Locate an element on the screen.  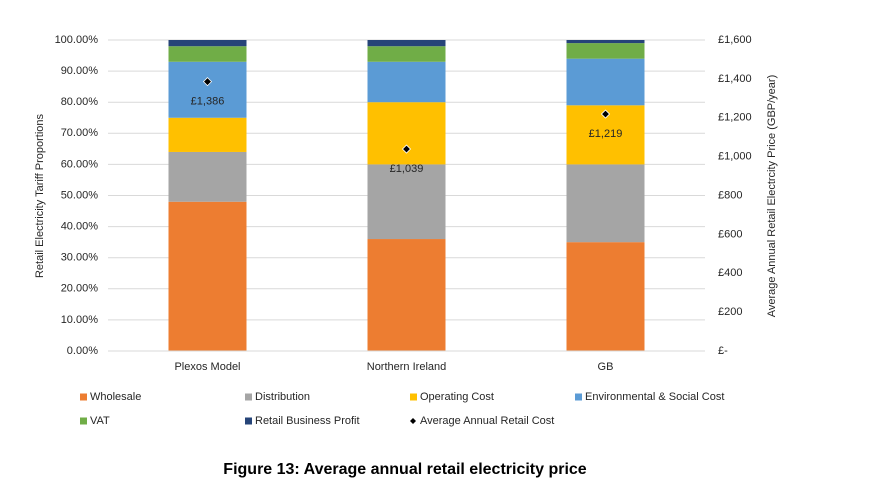
y-tick-label: 20.00% is located at coordinates (80, 289).